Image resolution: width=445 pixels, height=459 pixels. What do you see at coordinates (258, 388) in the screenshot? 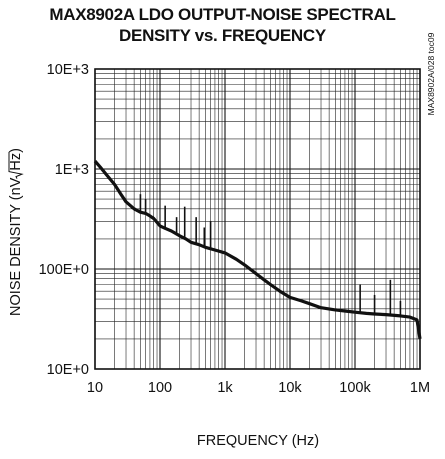
I see `x-tick-labels: 10 100 1k 10k 100k 1M` at bounding box center [258, 388].